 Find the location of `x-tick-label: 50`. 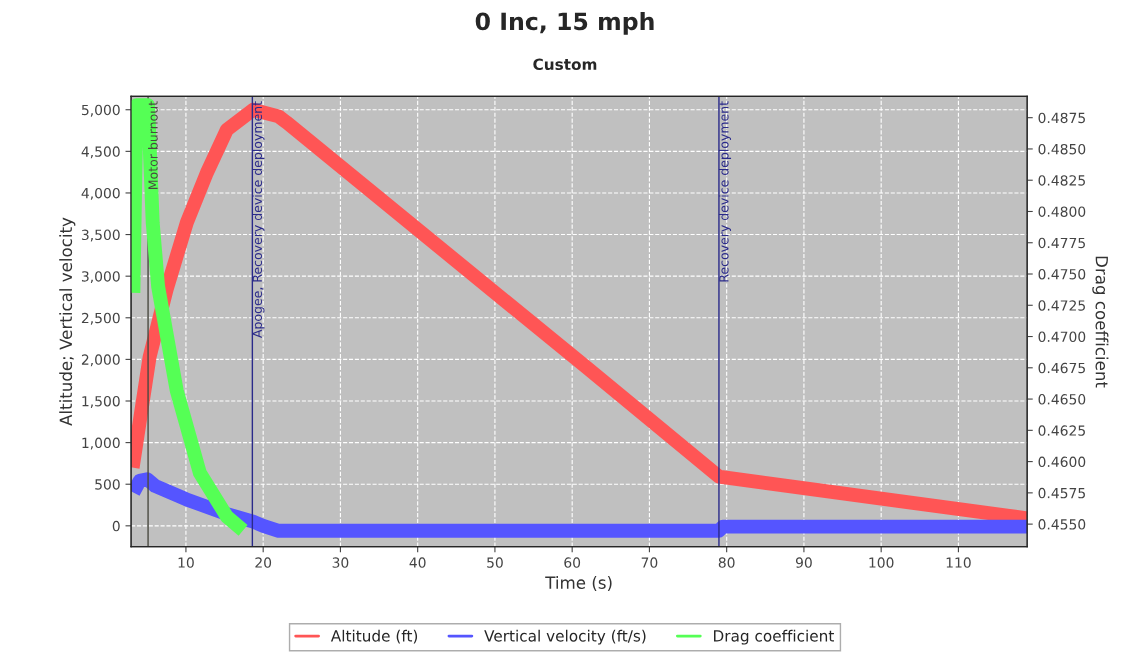

x-tick-label: 50 is located at coordinates (495, 562).